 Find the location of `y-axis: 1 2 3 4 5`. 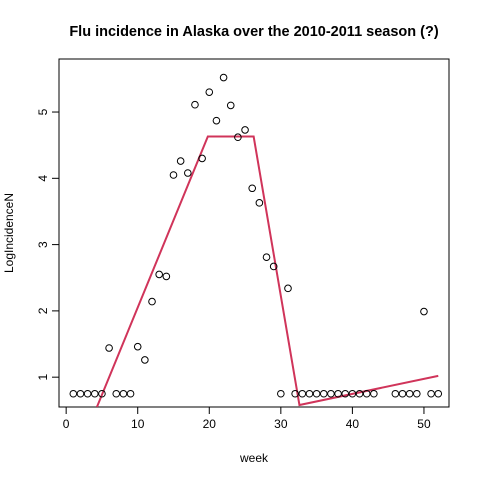

y-axis: 1 2 3 4 5 is located at coordinates (48, 244).